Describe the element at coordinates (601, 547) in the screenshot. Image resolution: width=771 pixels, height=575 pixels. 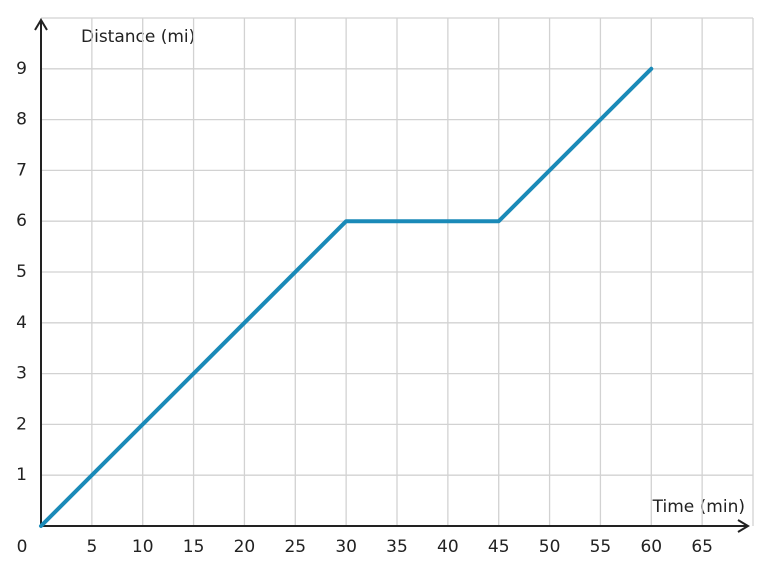
I see `x-tick-label: 55` at that location.